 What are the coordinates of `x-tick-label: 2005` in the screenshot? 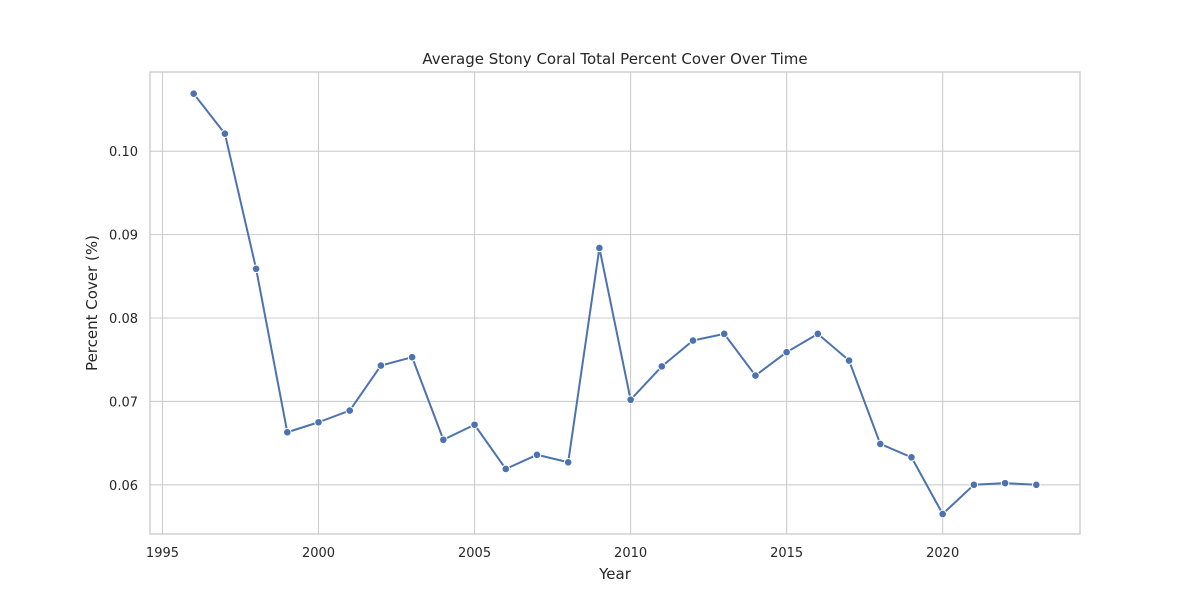 It's located at (474, 553).